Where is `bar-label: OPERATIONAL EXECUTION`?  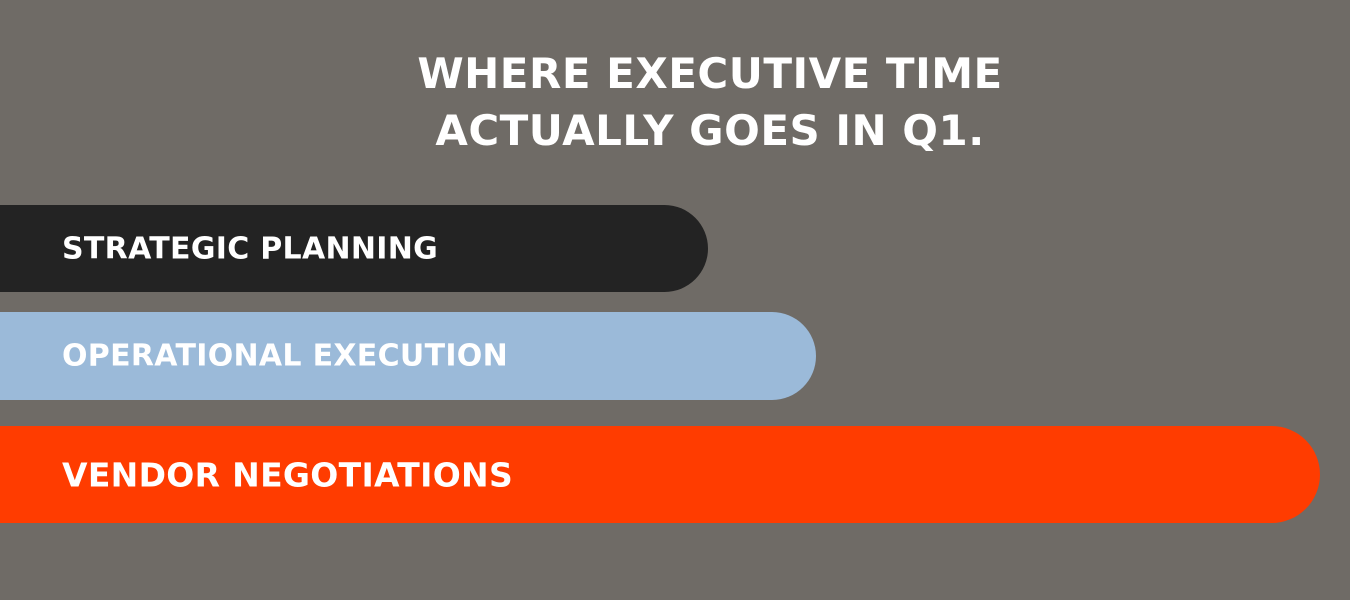
bar-label: OPERATIONAL EXECUTION is located at coordinates (285, 356).